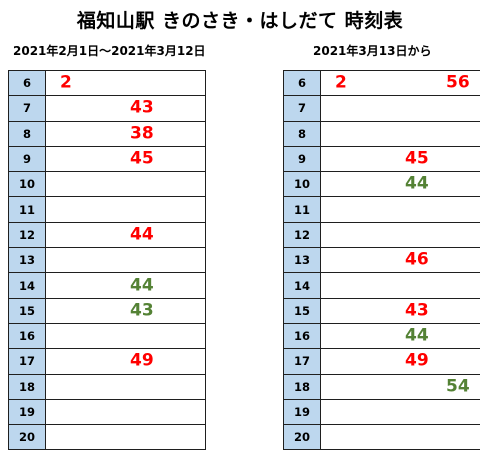 This screenshot has height=473, width=480. Describe the element at coordinates (417, 158) in the screenshot. I see `departure-minute: 45` at that location.